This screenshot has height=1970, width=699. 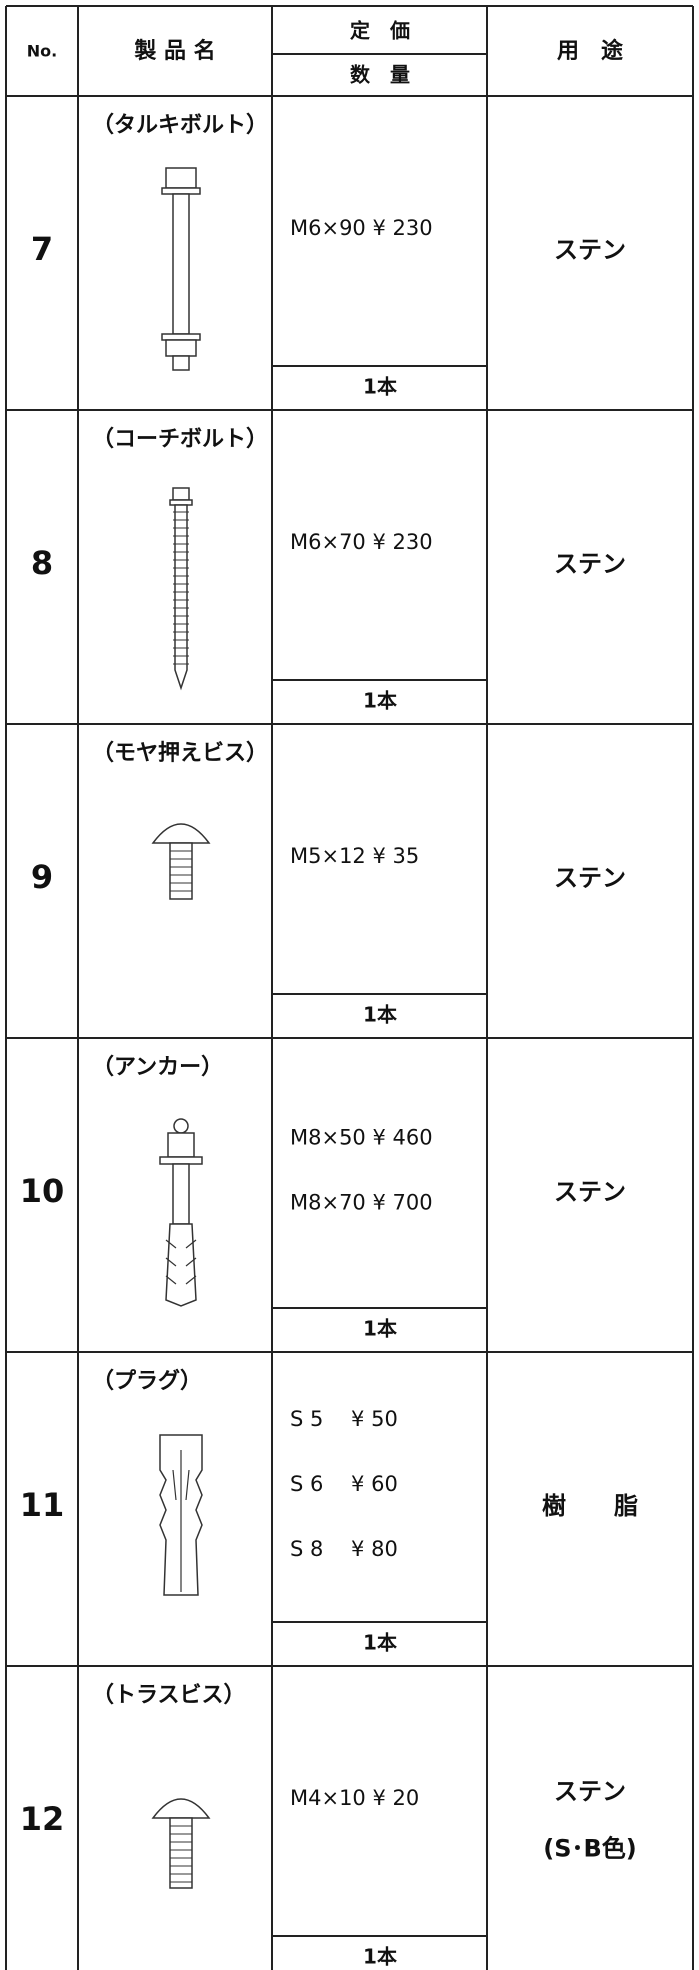 What do you see at coordinates (42, 1191) in the screenshot?
I see `row-no: 10` at bounding box center [42, 1191].